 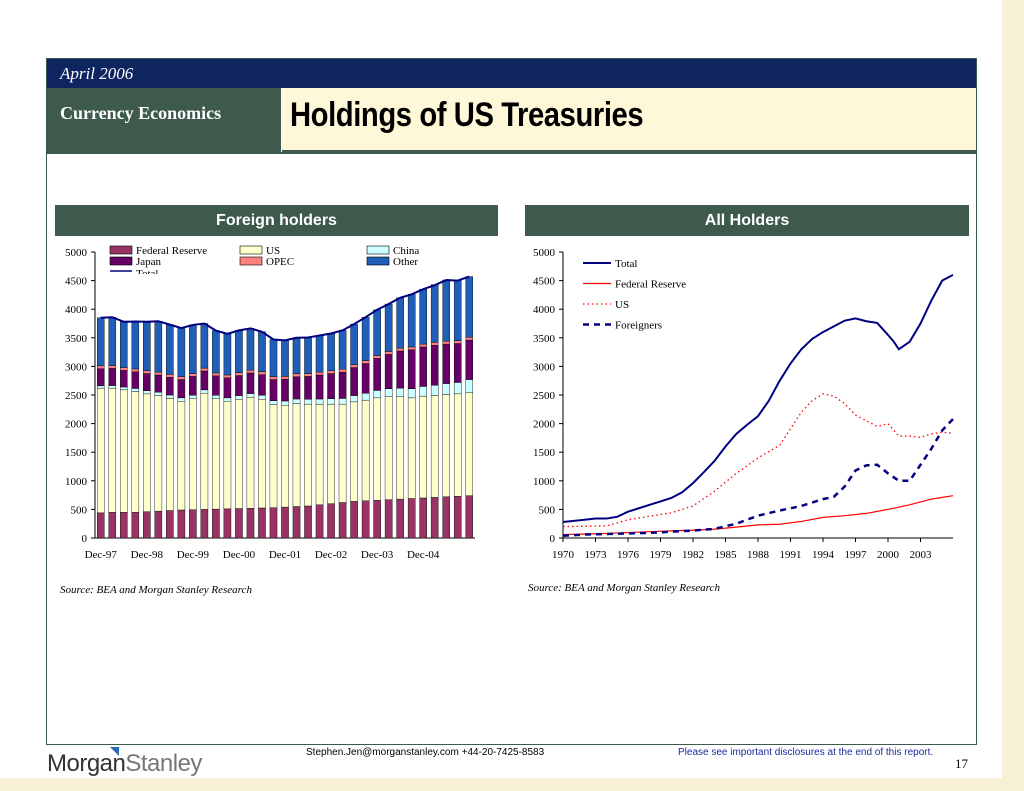 I want to click on x-tick-label: Dec-03, so click(x=377, y=555).